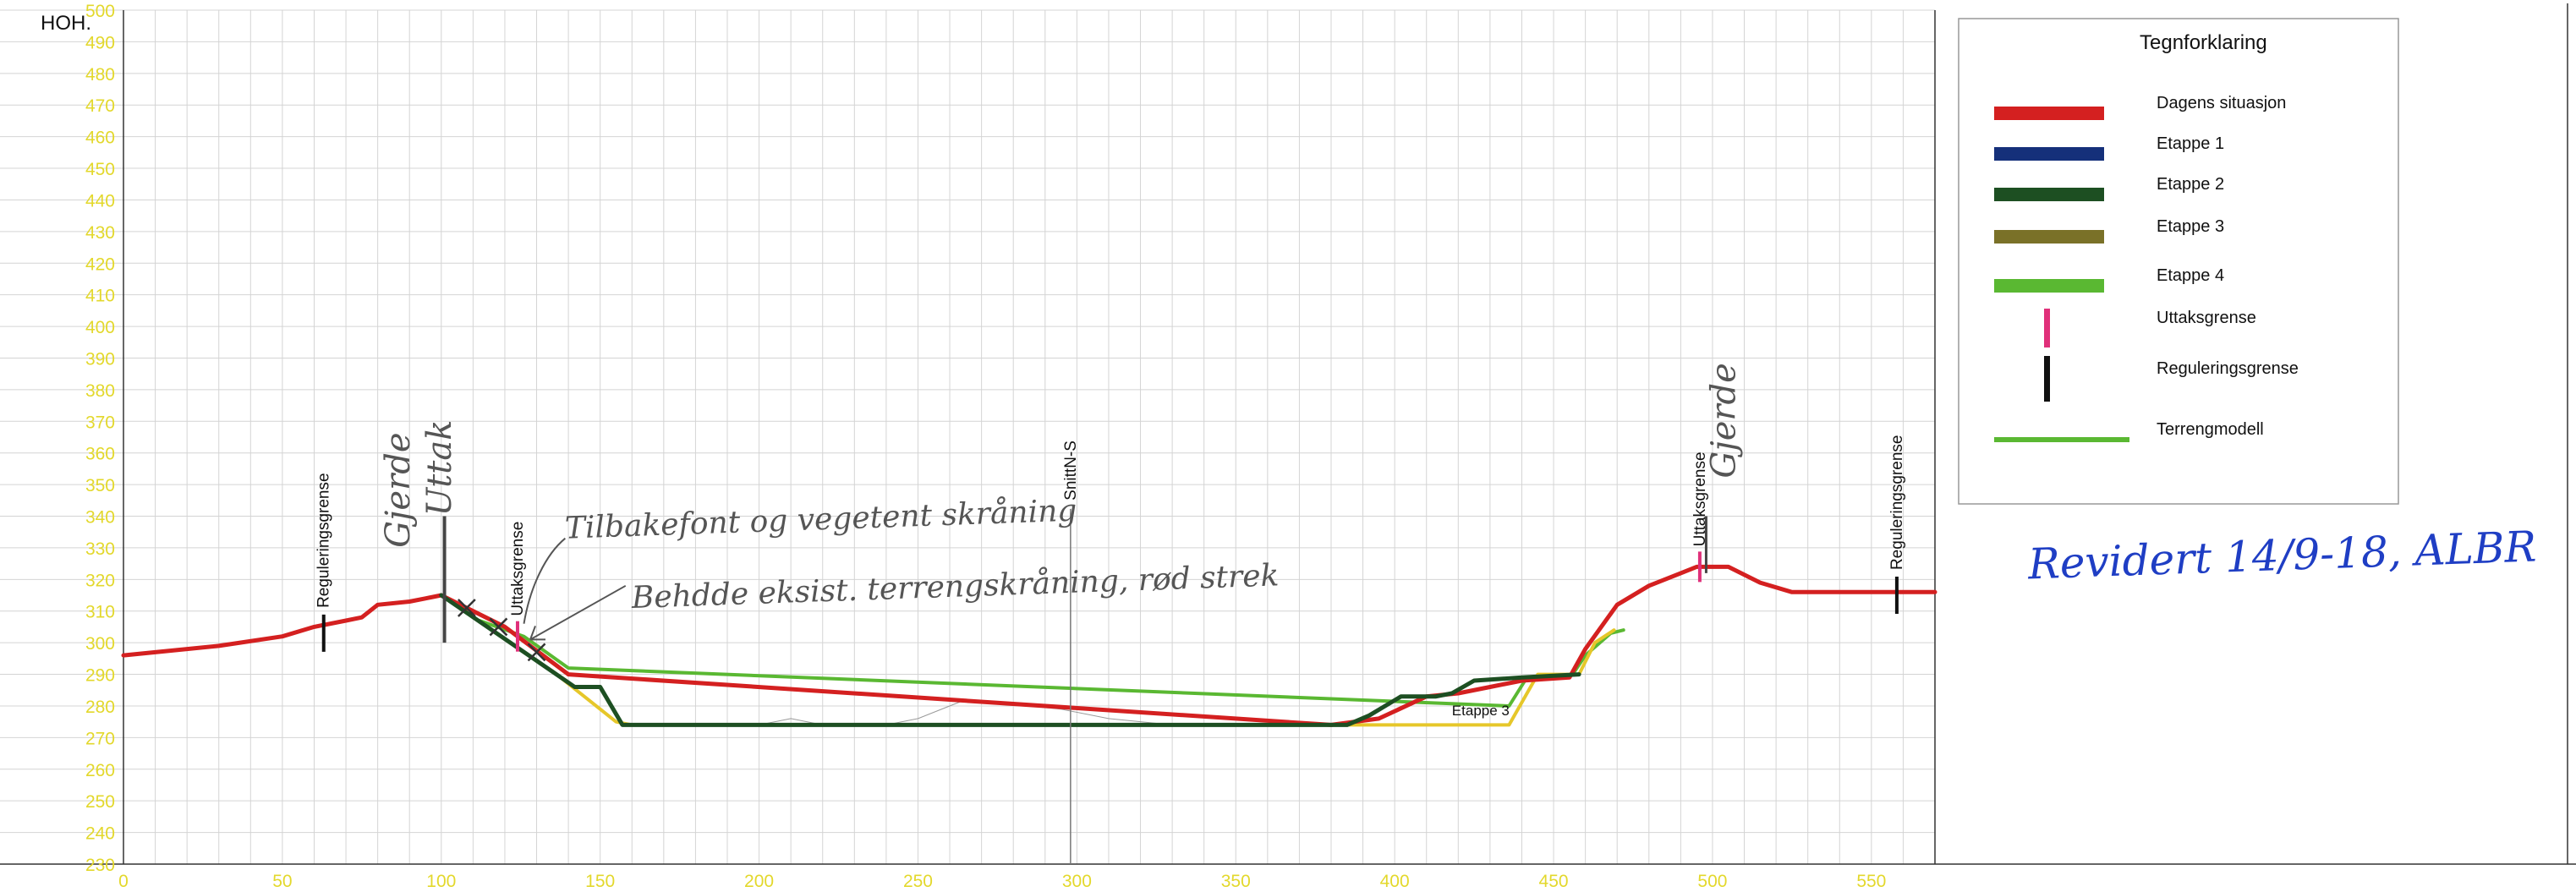 This screenshot has width=2576, height=892. I want to click on x-tick-label: 550, so click(1871, 881).